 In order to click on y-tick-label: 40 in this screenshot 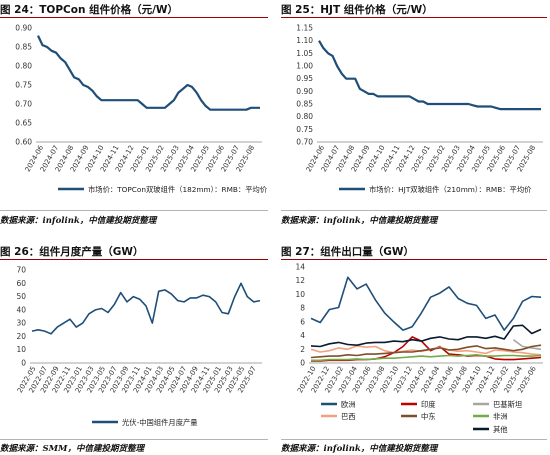, I will do `click(21, 309)`.